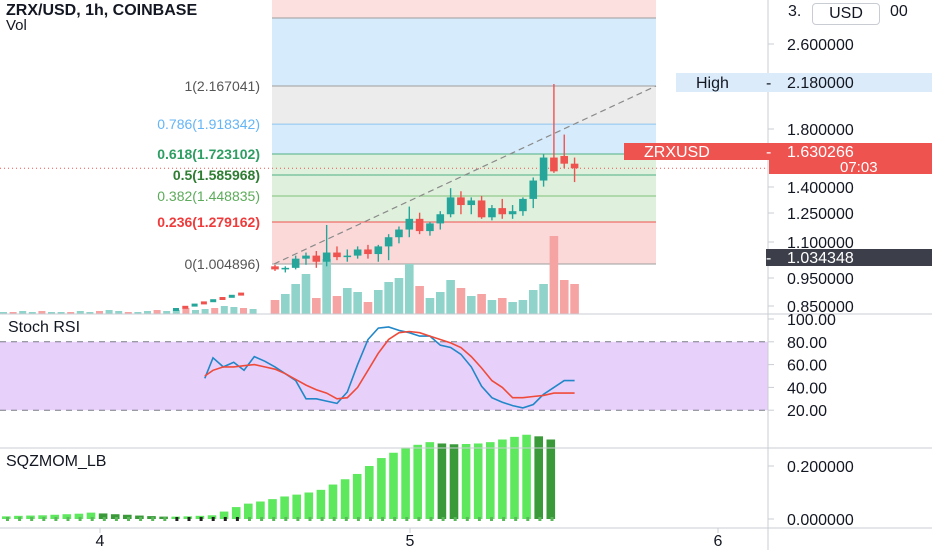  What do you see at coordinates (768, 258) in the screenshot?
I see `low-tag-dash: -` at bounding box center [768, 258].